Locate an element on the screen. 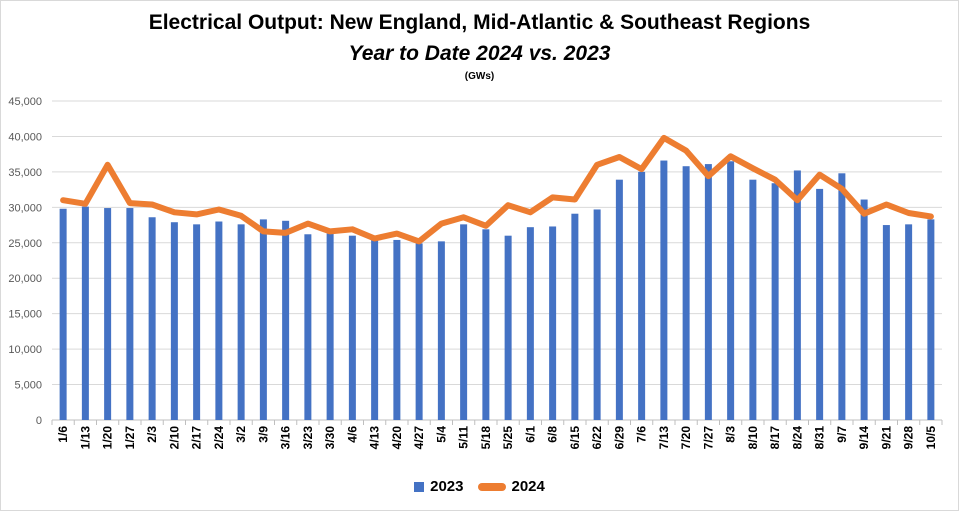 The height and width of the screenshot is (511, 959). x-tick-label: 3/2 is located at coordinates (241, 434).